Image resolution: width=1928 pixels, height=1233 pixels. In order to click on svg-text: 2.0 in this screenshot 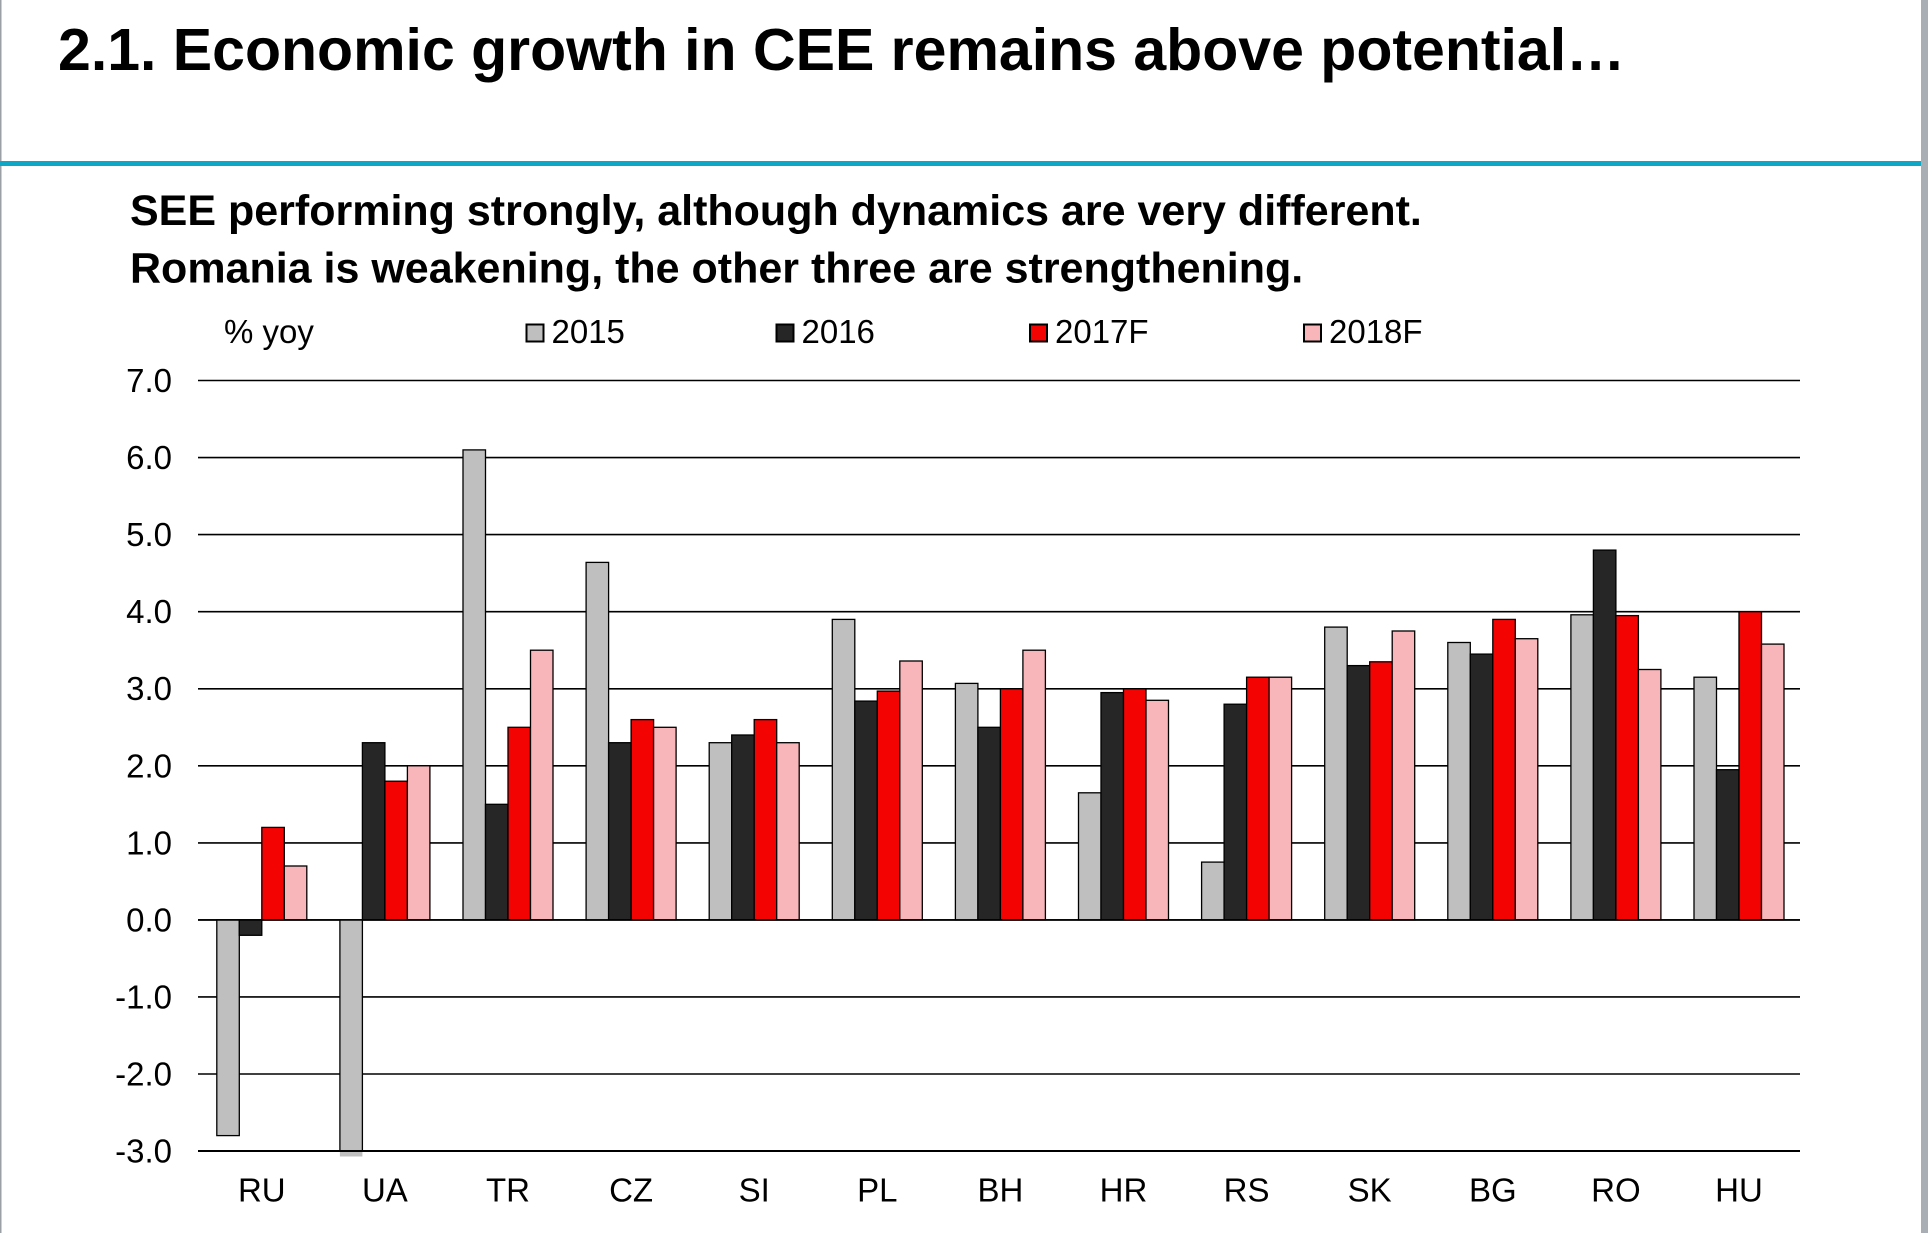, I will do `click(149, 765)`.